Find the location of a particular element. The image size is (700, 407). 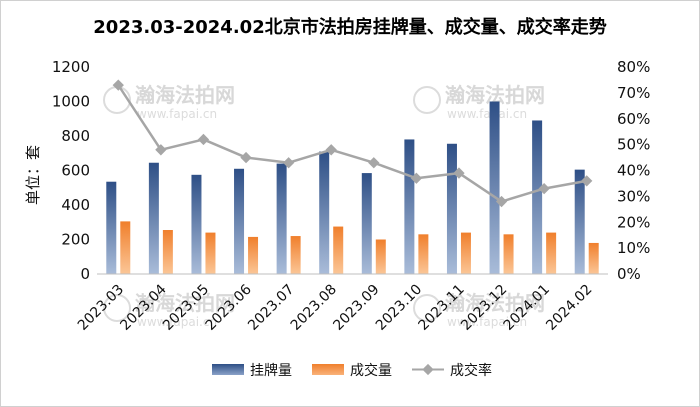

y2-tick-label: 80% is located at coordinates (633, 67).